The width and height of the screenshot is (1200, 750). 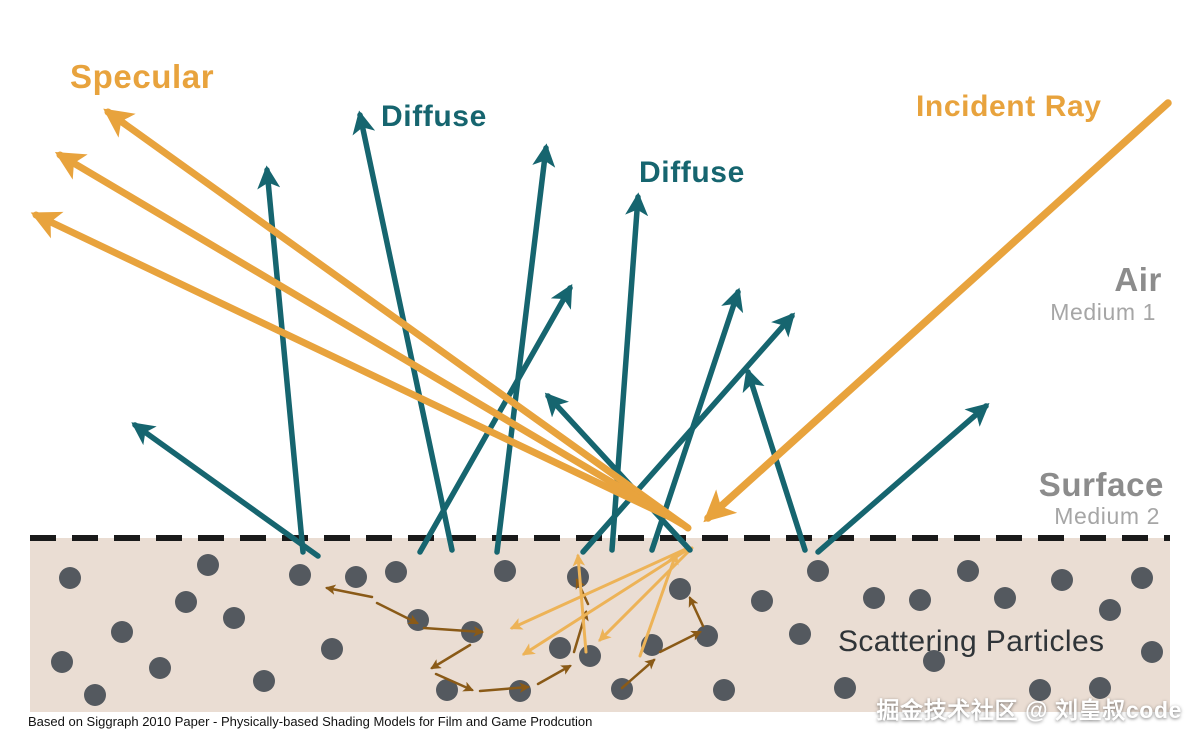 I want to click on air-label: Air, so click(x=1138, y=279).